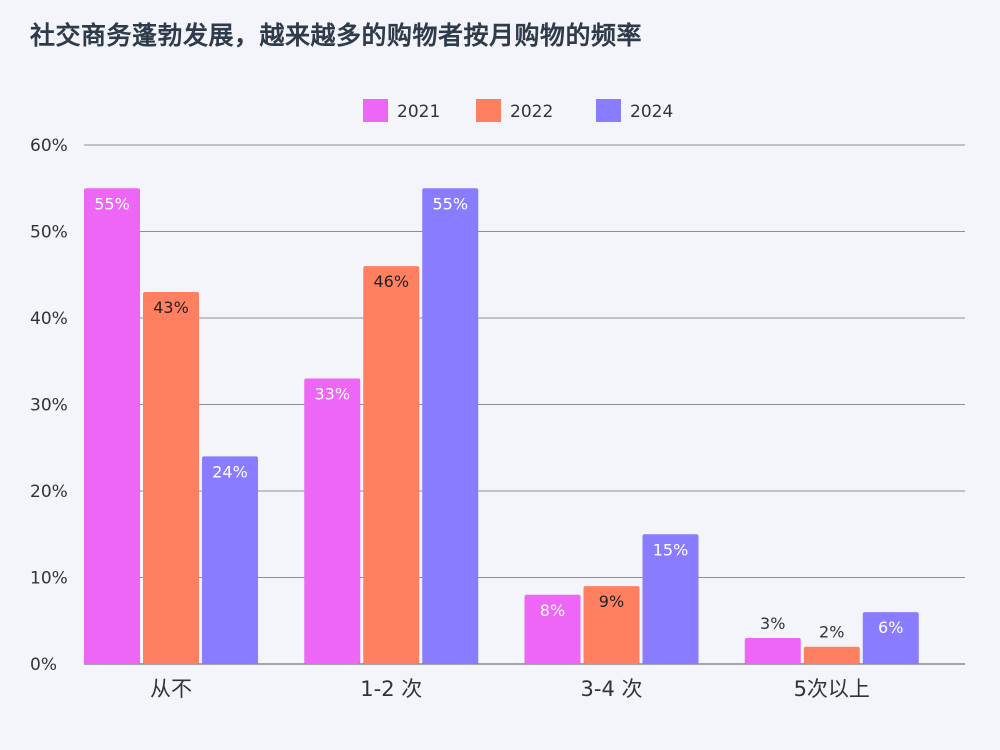 Image resolution: width=1000 pixels, height=750 pixels. What do you see at coordinates (832, 689) in the screenshot?
I see `x-category-label: 5次以上` at bounding box center [832, 689].